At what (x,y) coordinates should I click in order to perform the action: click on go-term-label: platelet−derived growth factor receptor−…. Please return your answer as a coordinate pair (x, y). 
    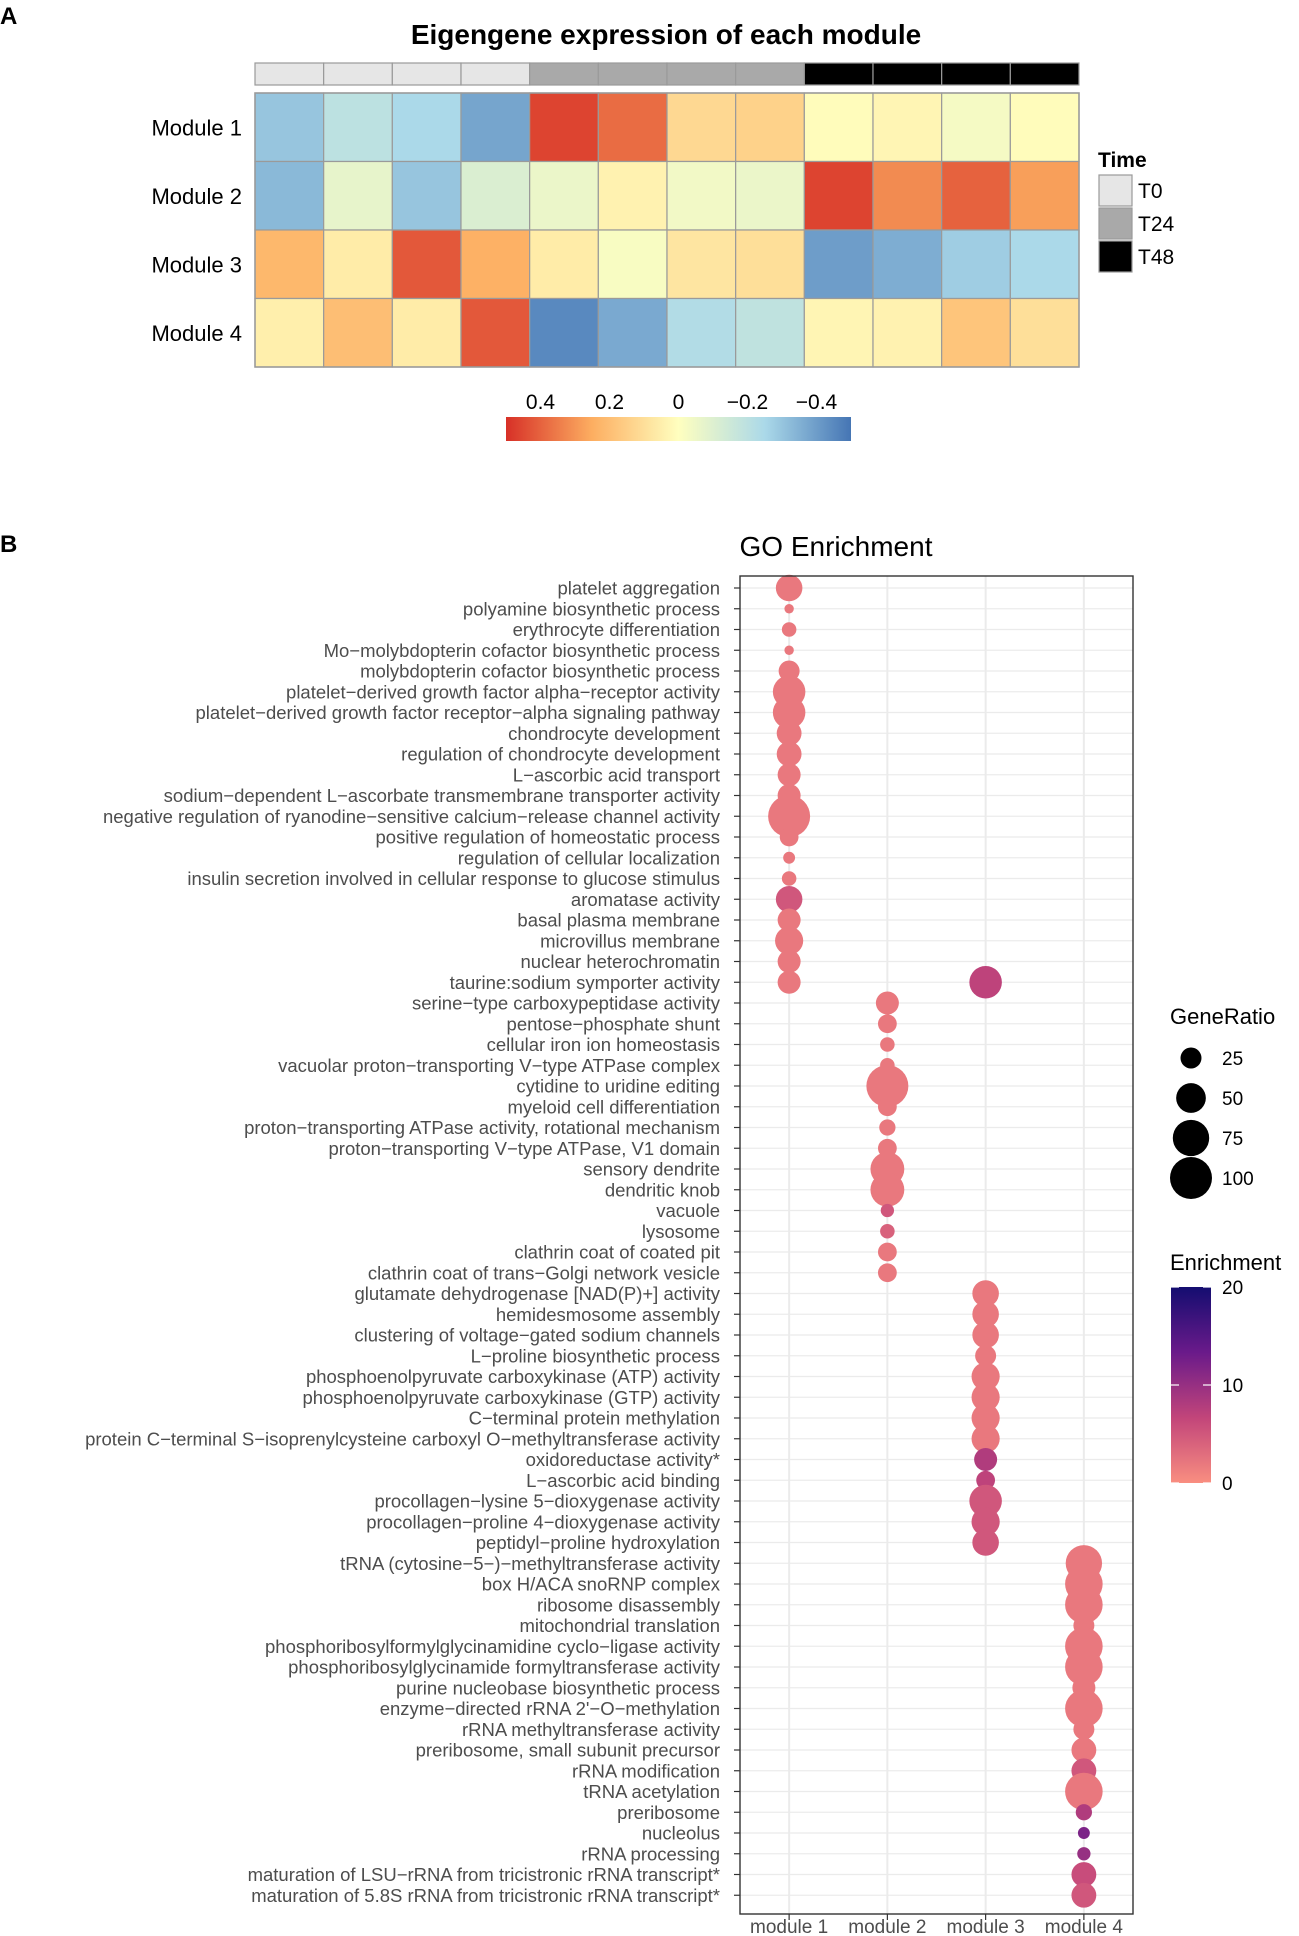
    Looking at the image, I should click on (458, 712).